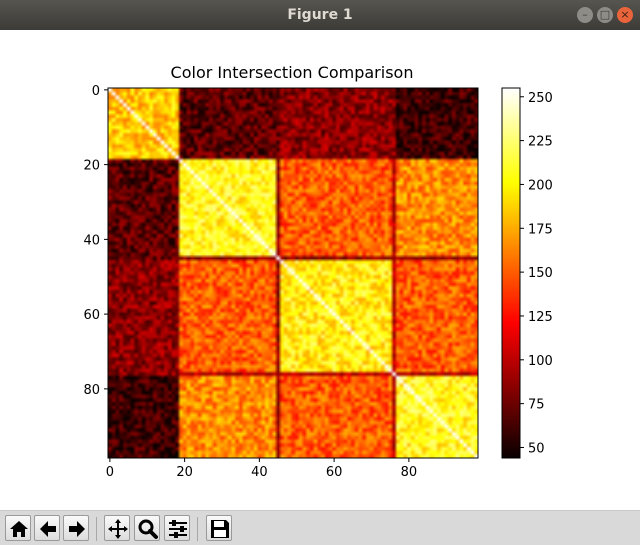  I want to click on window-titlebar: Figure 1 – □ ×, so click(320, 15).